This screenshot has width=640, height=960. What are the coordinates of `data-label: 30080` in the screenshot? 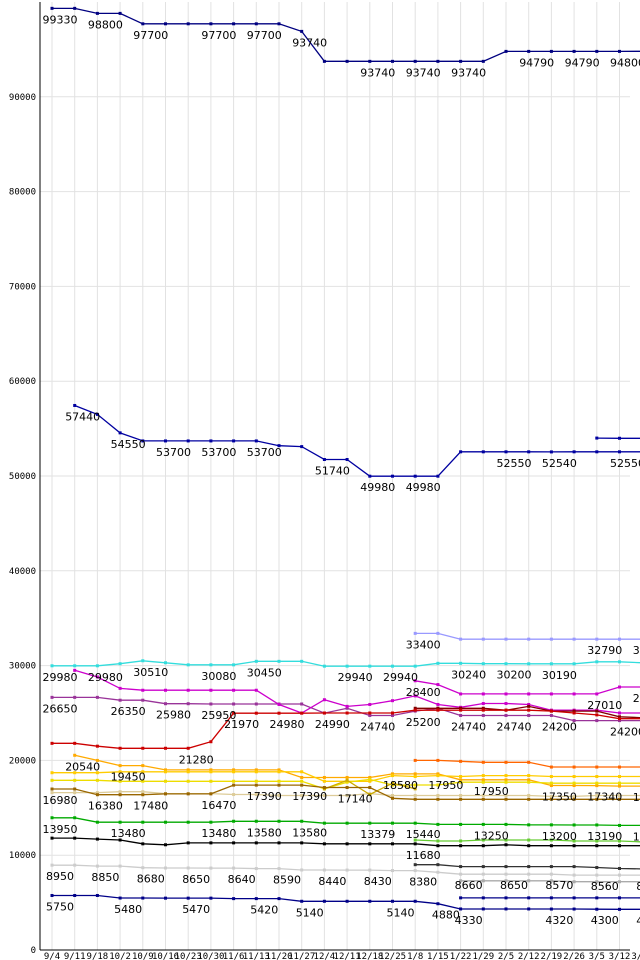 It's located at (218, 676).